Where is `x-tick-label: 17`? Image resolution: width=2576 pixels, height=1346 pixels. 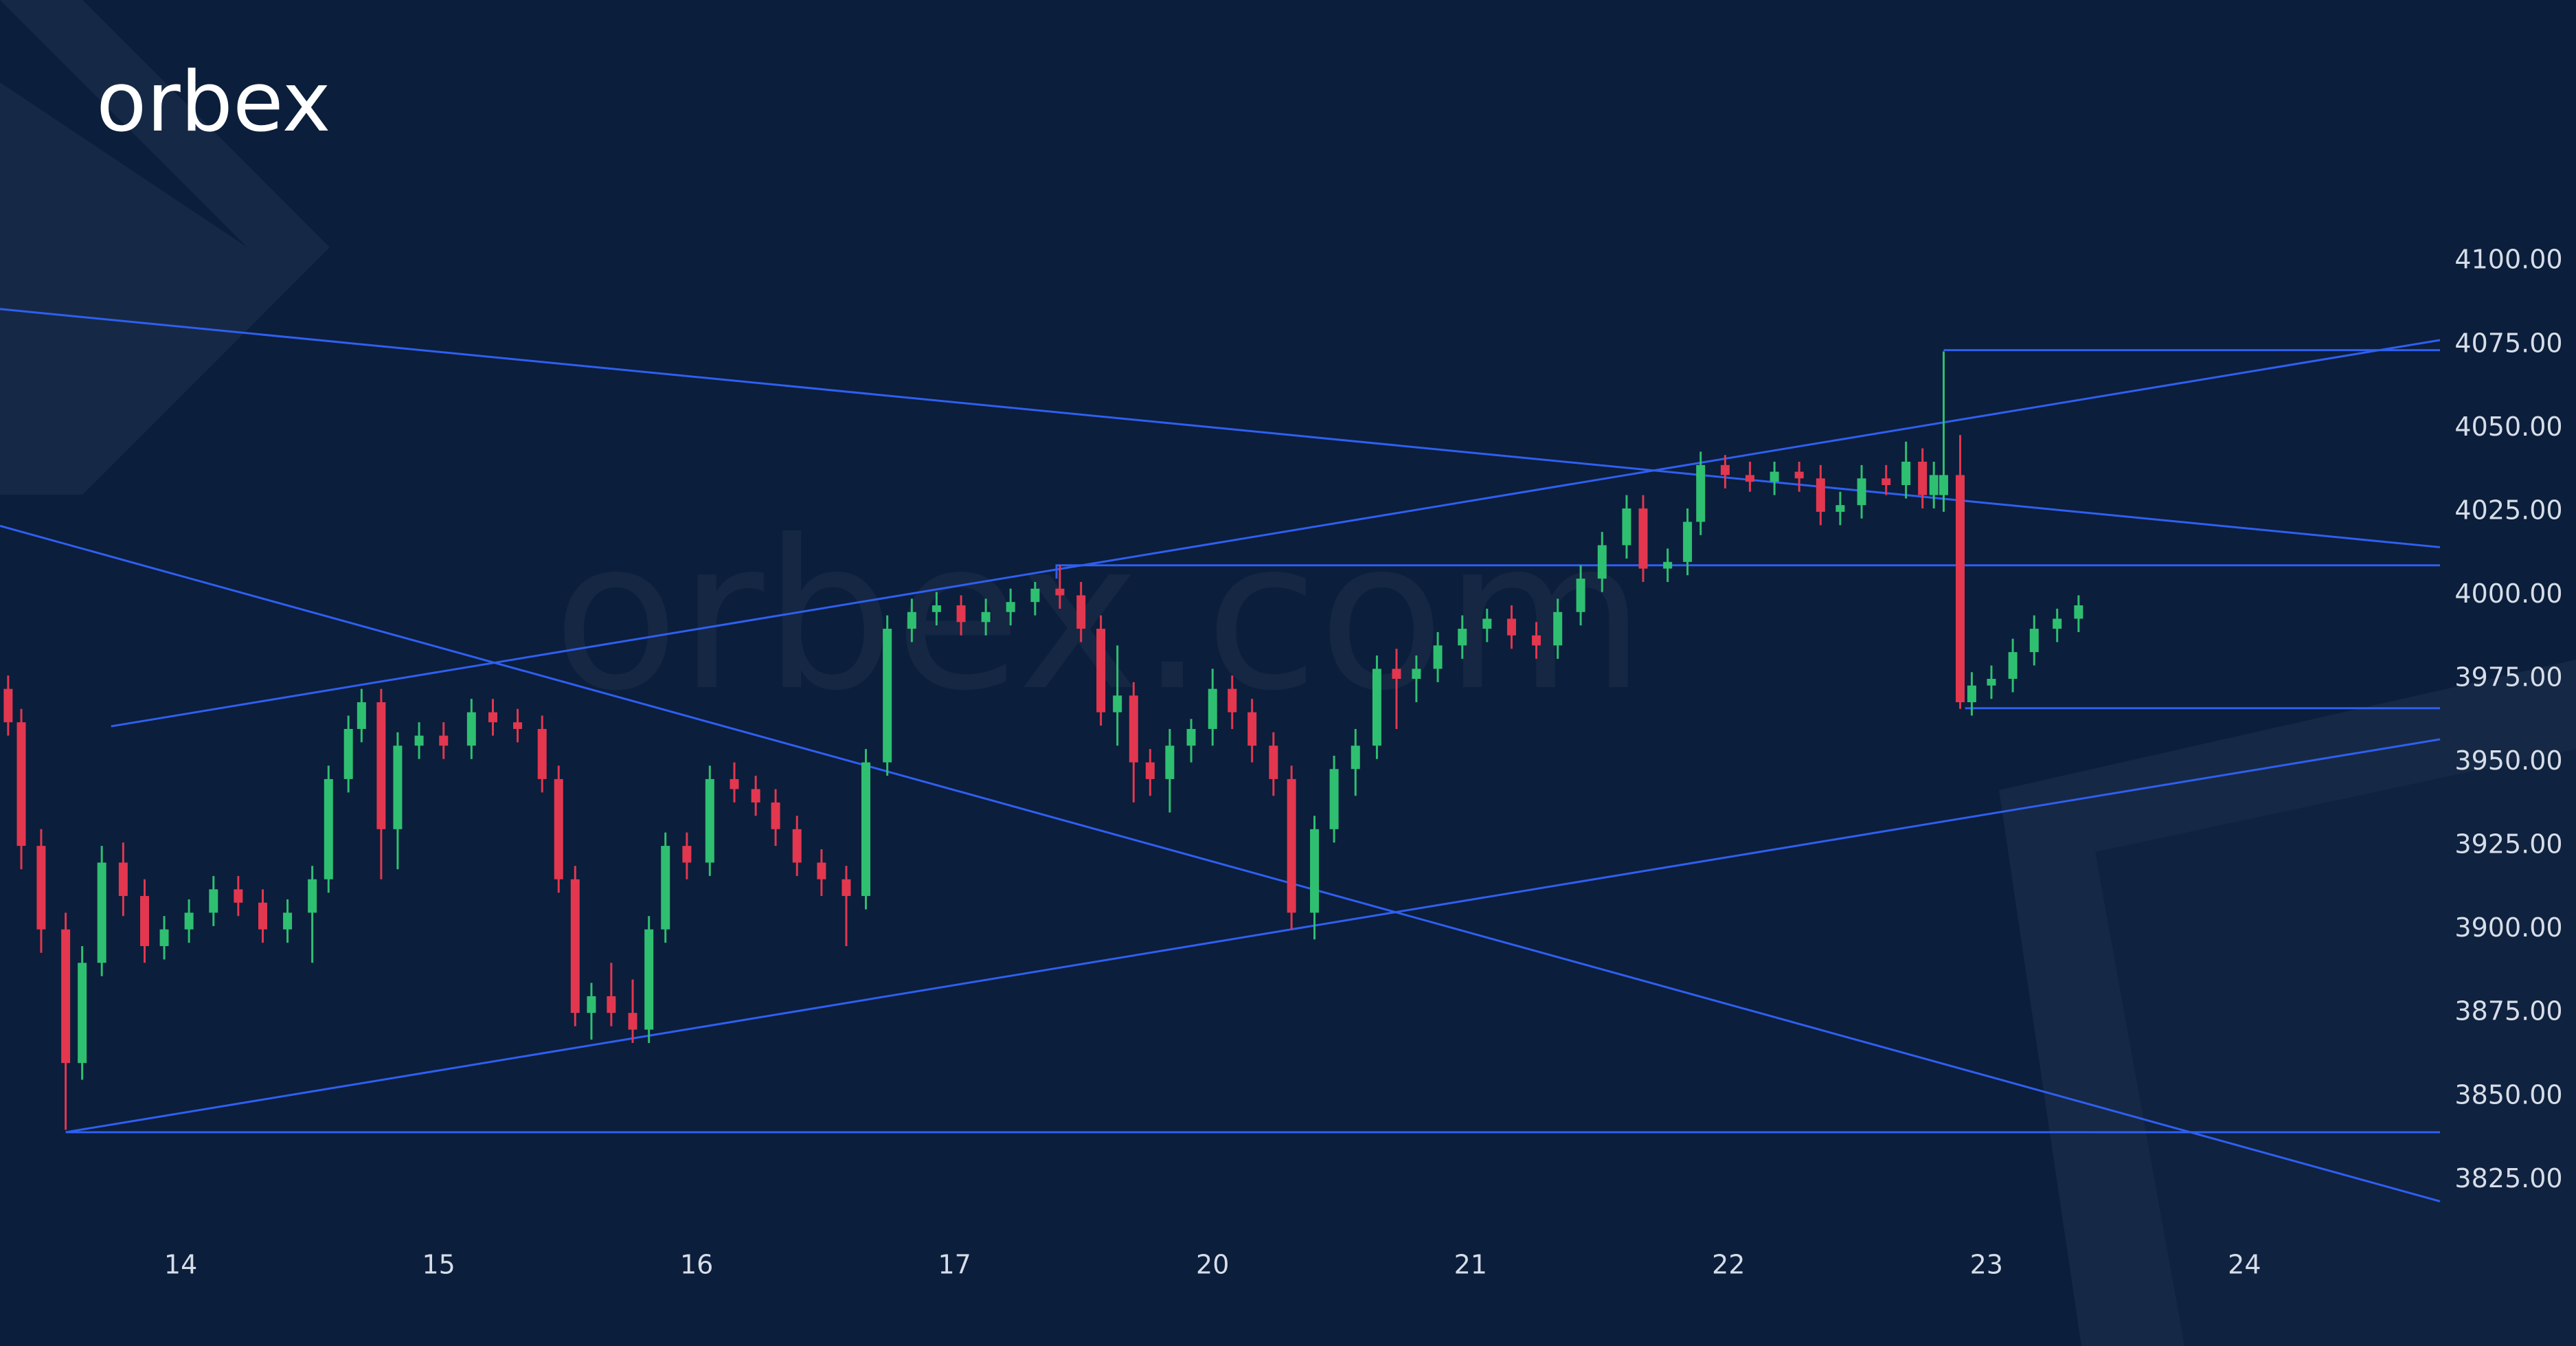 x-tick-label: 17 is located at coordinates (954, 1265).